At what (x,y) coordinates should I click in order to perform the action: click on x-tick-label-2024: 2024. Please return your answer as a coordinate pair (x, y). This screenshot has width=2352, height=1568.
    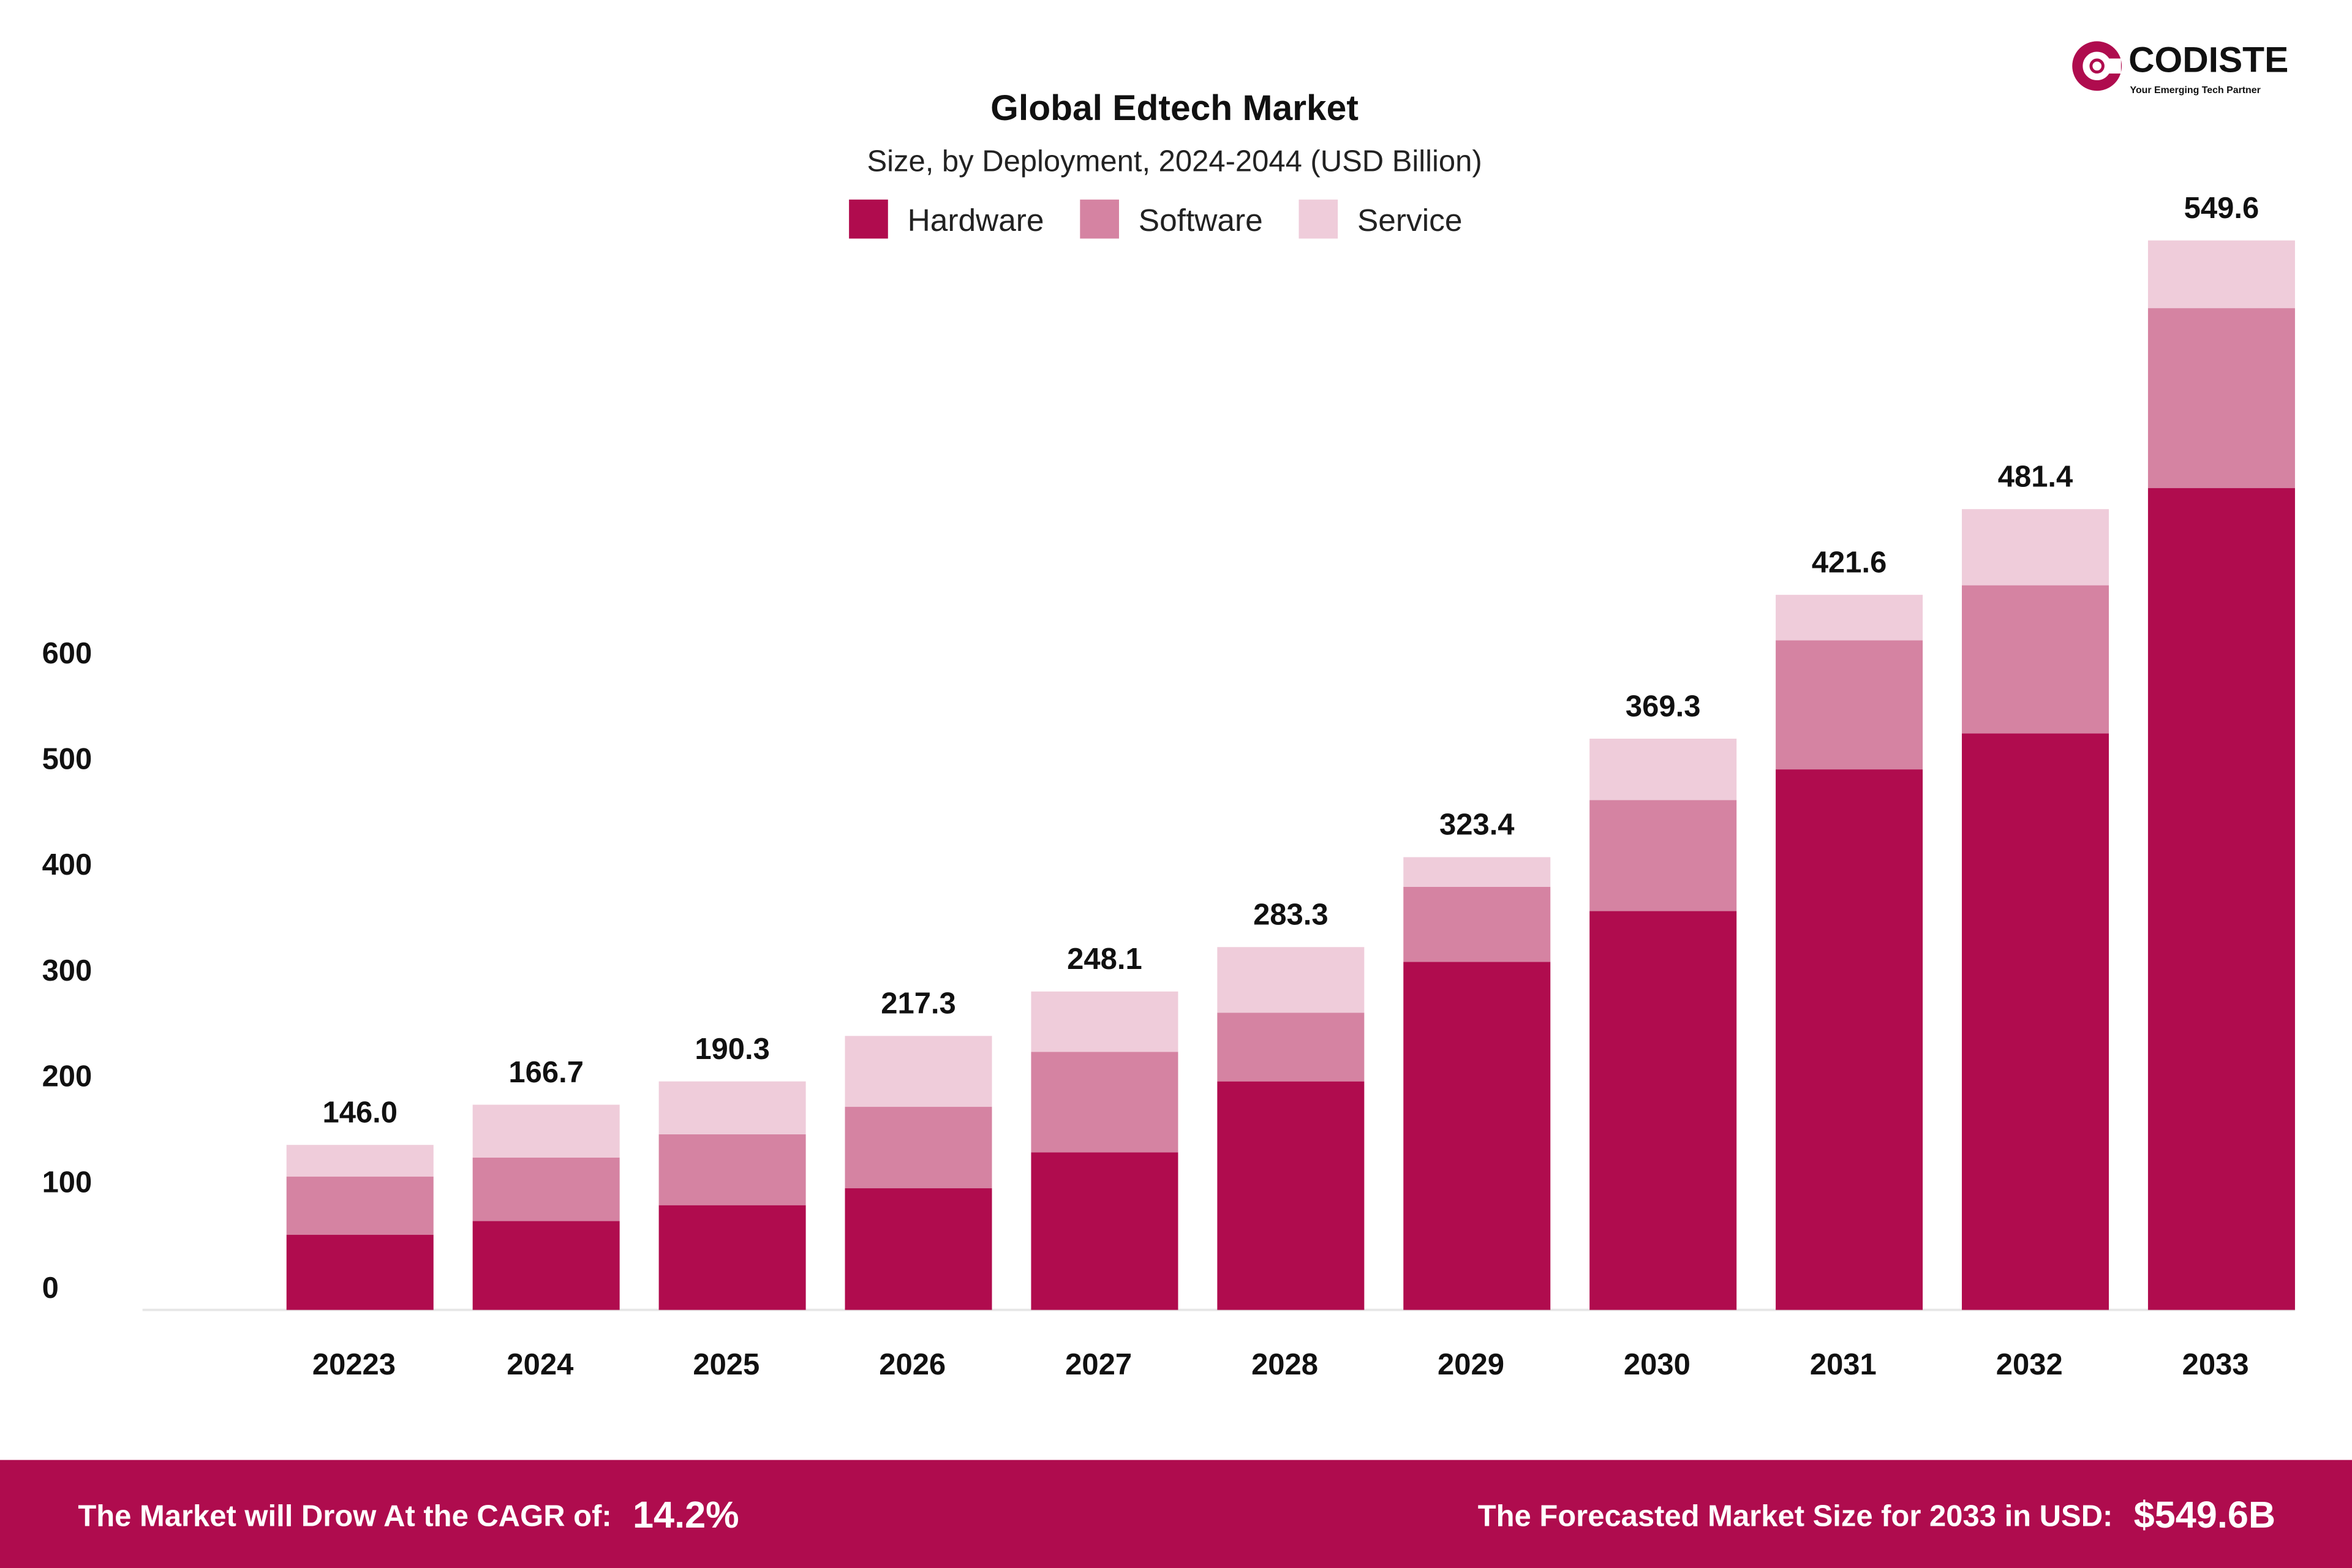
    Looking at the image, I should click on (540, 1365).